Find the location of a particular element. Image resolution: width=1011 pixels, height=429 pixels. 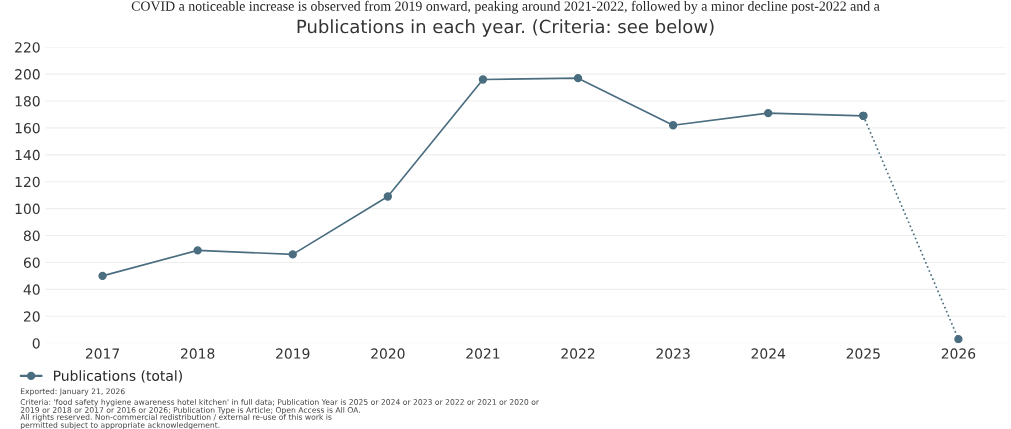

y-tick-label: 60 is located at coordinates (31, 262).